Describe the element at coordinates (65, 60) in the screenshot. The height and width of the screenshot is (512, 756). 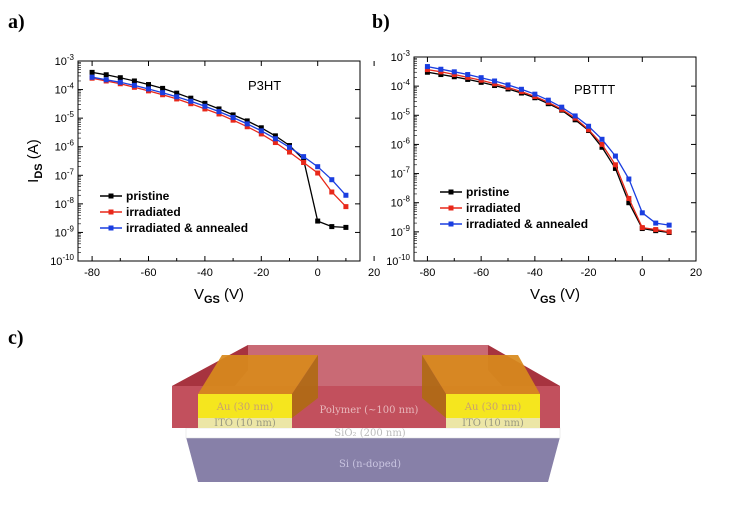
I see `y-tick-label: 10⁻³` at that location.